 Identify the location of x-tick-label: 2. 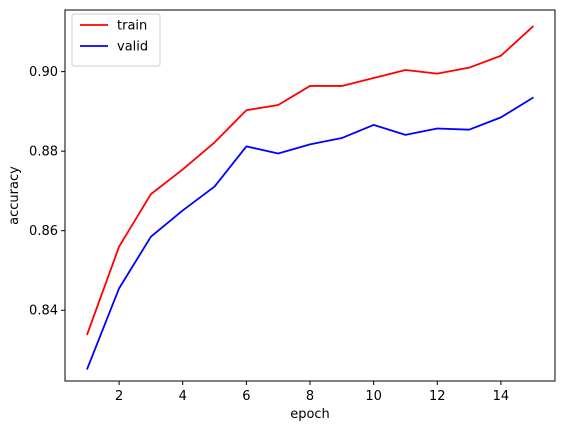
(119, 396).